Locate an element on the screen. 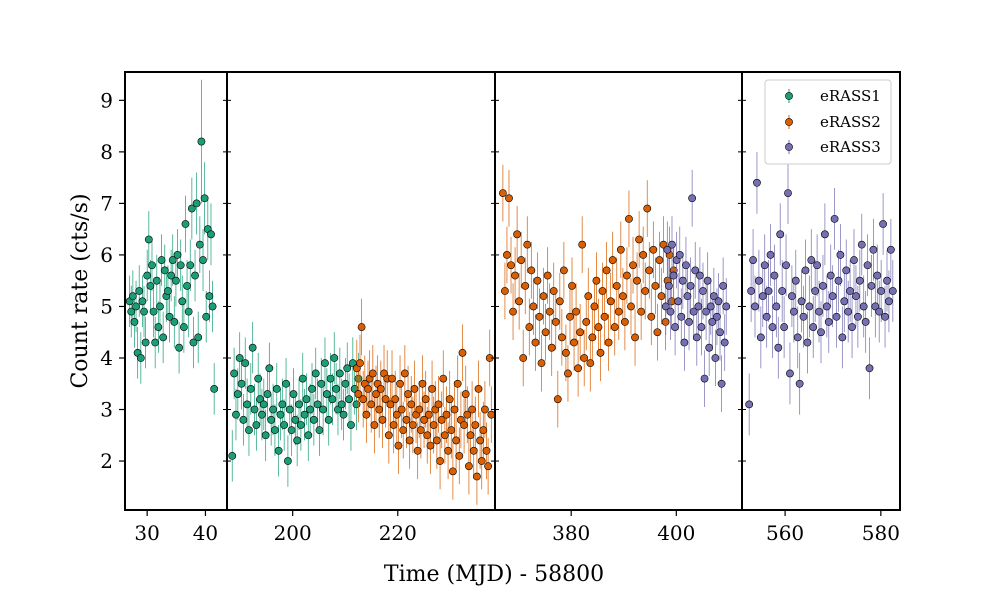 This screenshot has width=1000, height=605. y-tick-label: 2 is located at coordinates (106, 461).